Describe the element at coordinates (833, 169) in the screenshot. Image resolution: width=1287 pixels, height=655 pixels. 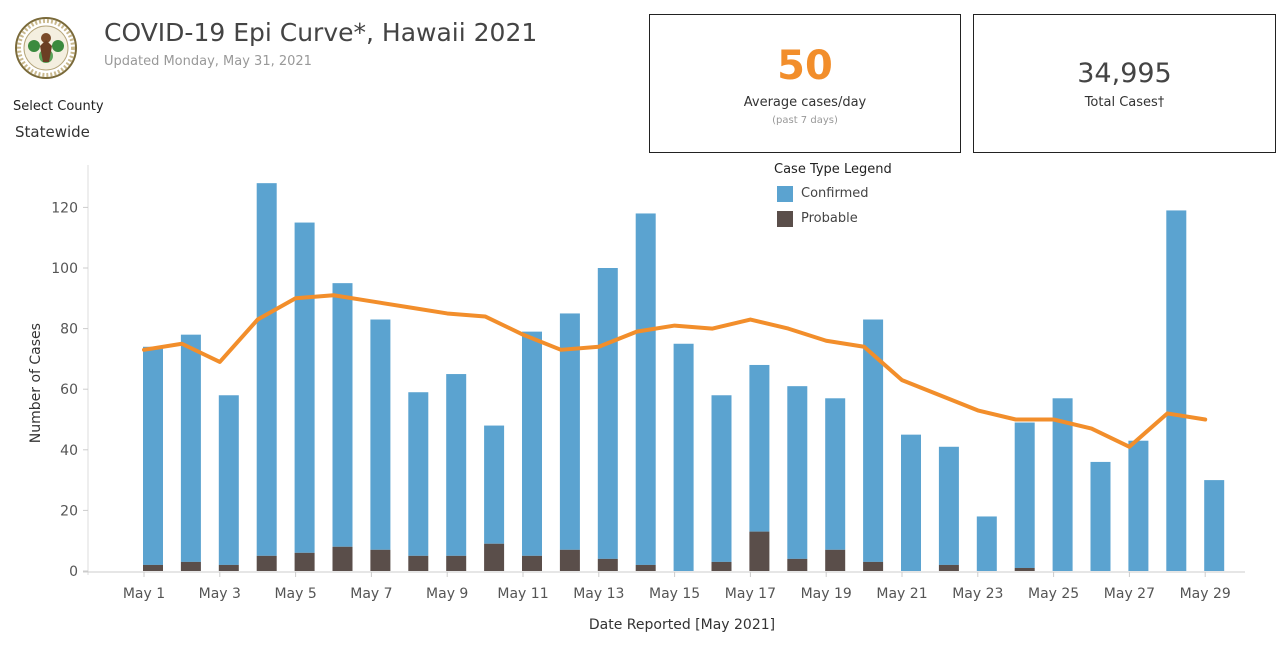
I see `legend-title: Case Type Legend` at that location.